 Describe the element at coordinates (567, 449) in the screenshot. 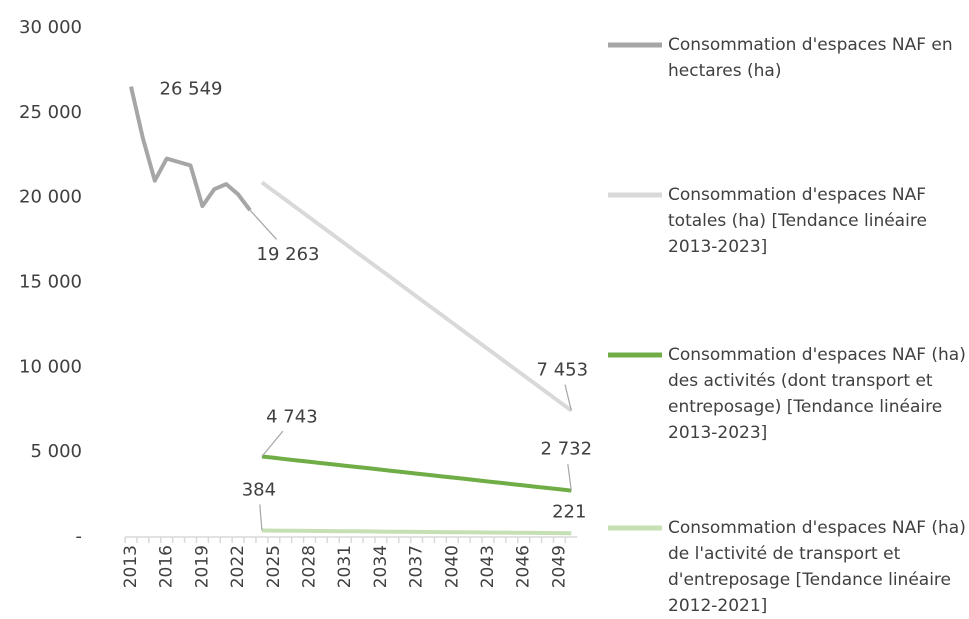

I see `data-label: 2 732` at that location.